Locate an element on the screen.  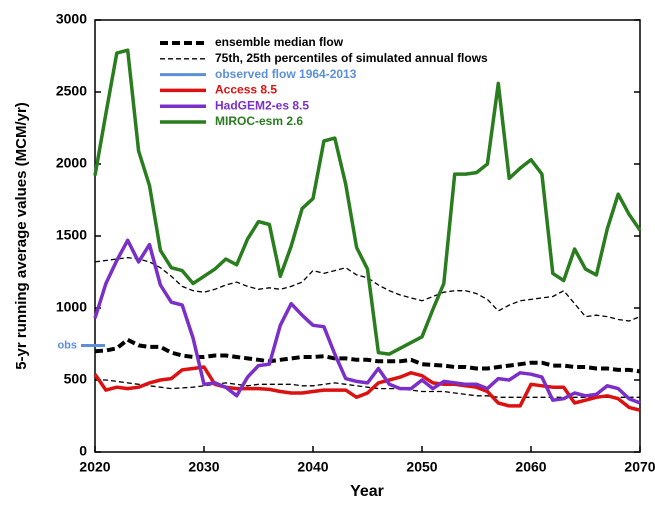
y-tick-label: 500 is located at coordinates (76, 379).